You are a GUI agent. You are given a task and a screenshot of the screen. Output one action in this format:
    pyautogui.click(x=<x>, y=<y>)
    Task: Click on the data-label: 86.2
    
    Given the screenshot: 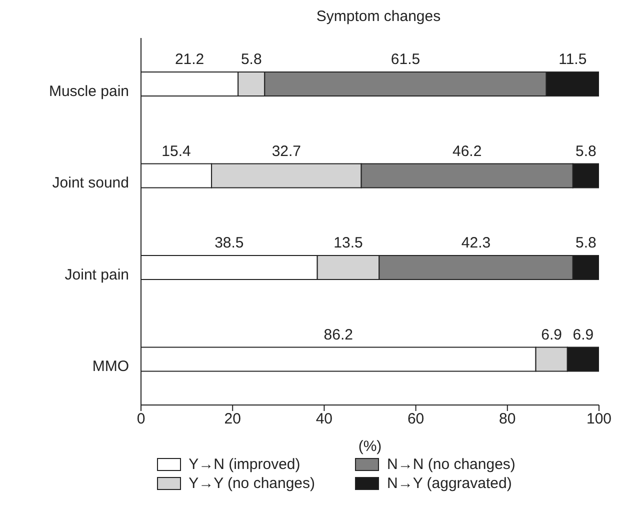 What is the action you would take?
    pyautogui.click(x=338, y=335)
    